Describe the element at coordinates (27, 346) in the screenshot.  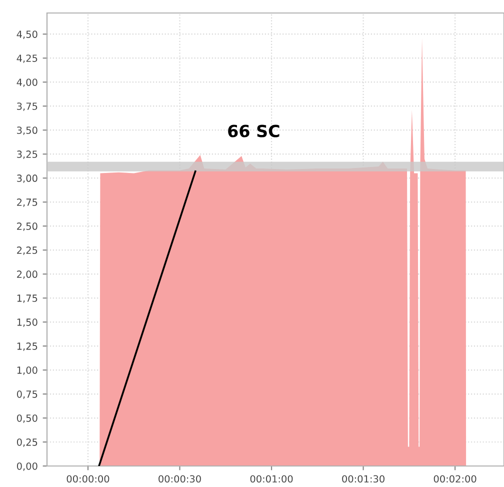
I see `y-tick-label: 1,25` at that location.